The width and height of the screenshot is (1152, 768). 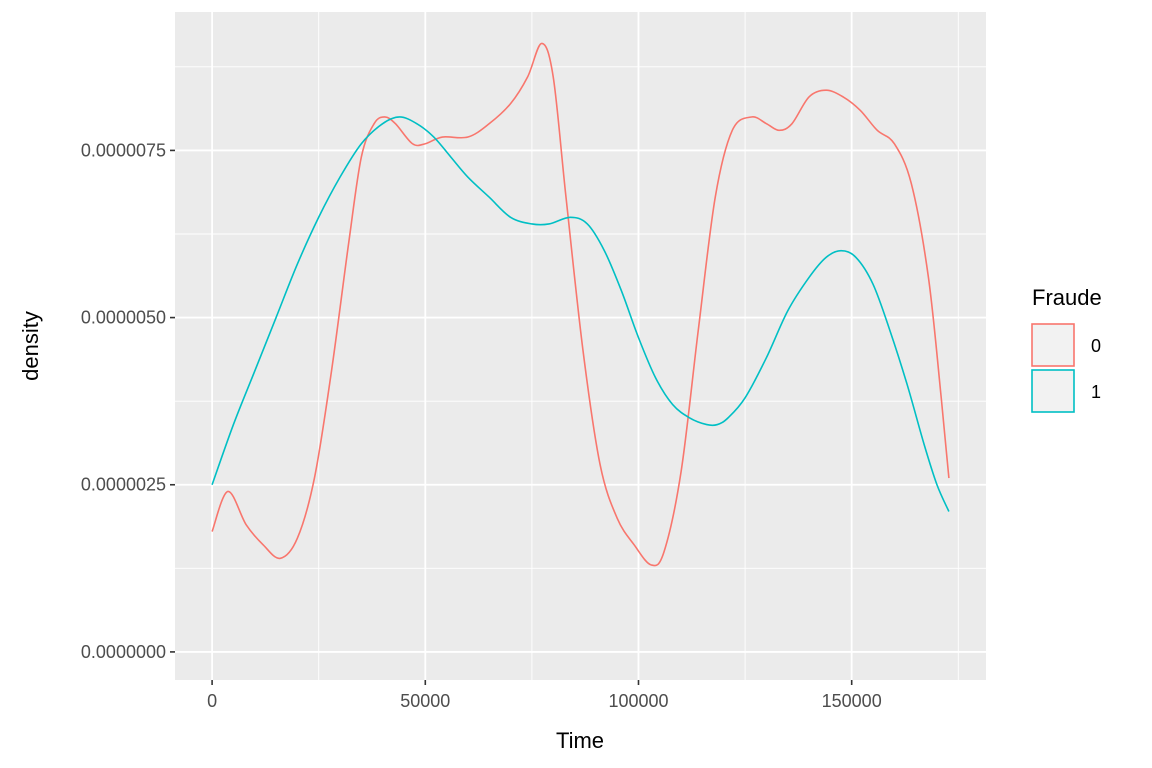 I want to click on legend-items: 01, so click(x=1066, y=368).